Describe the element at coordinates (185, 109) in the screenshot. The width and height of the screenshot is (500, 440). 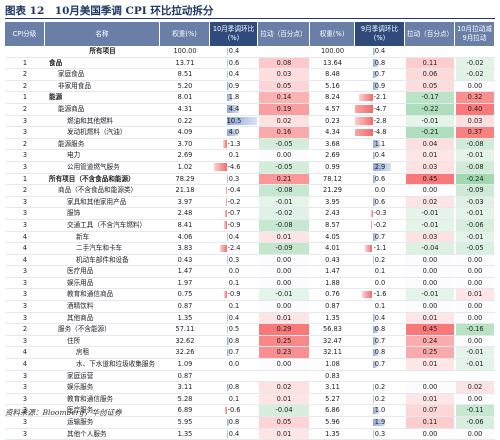
I see `table-cell: 4.31` at that location.